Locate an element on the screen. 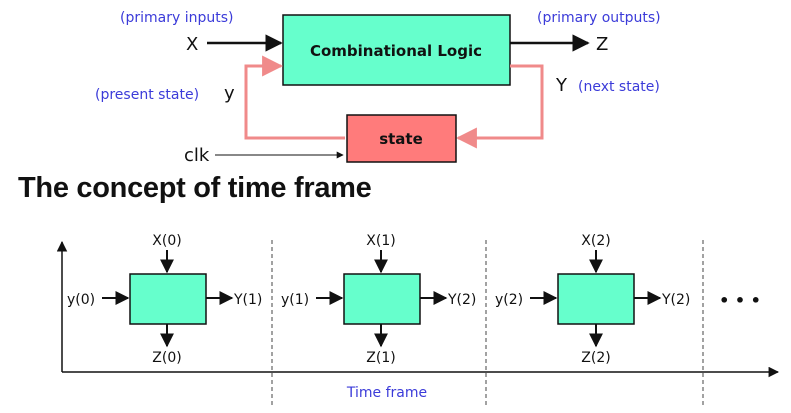  z-output-label: Z is located at coordinates (602, 44).